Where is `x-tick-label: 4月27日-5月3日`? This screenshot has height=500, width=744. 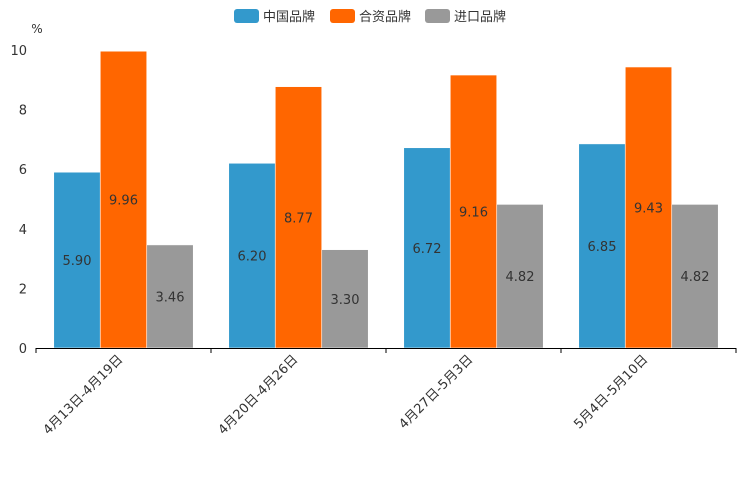
x-tick-label: 4月27日-5月3日 is located at coordinates (436, 392).